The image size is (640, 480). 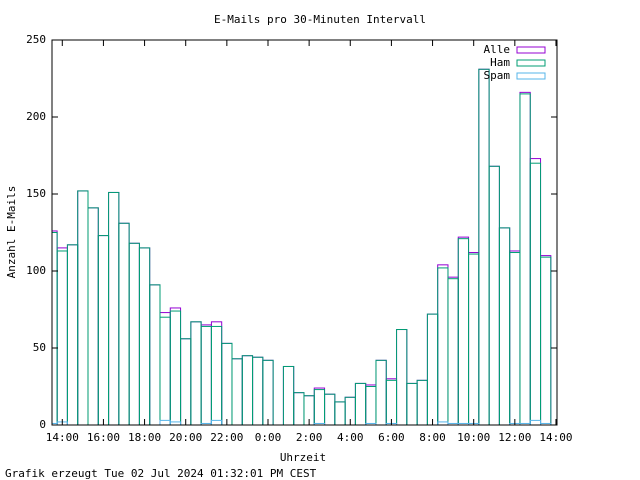 I want to click on y-tick-label: 0, so click(x=42, y=424).